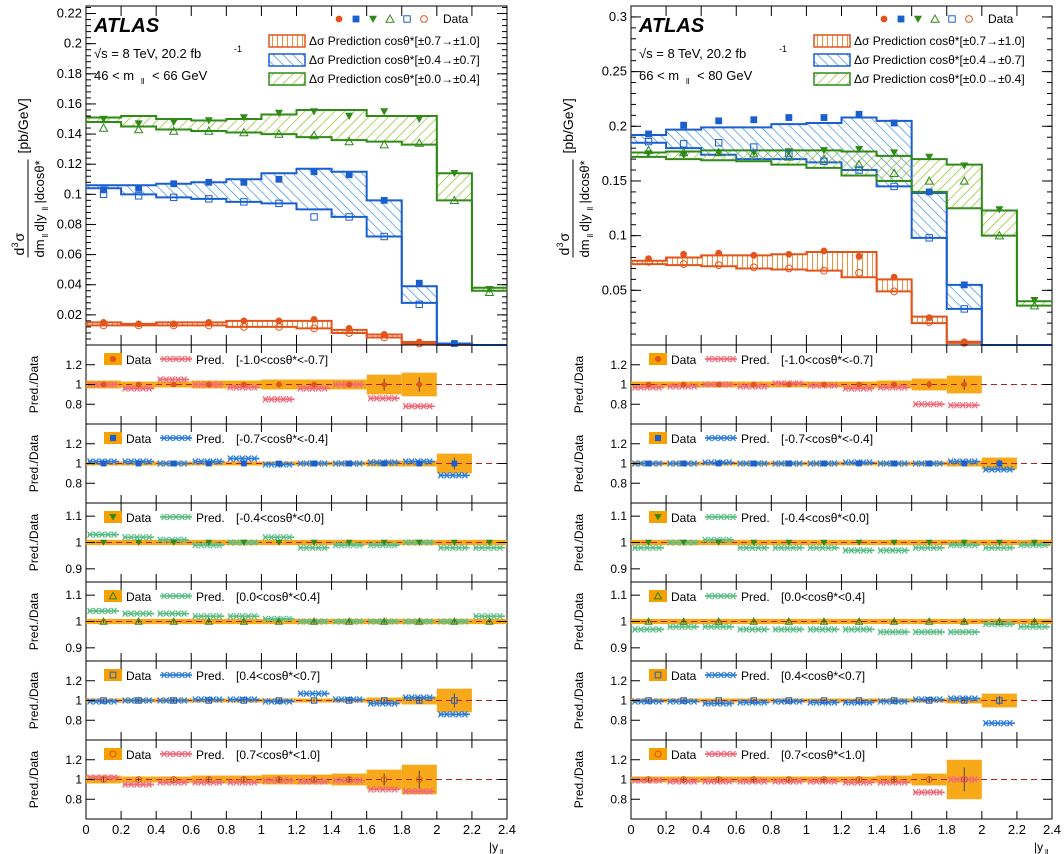 Image resolution: width=1064 pixels, height=854 pixels. What do you see at coordinates (69, 163) in the screenshot?
I see `y-tick-label: 0.12` at bounding box center [69, 163].